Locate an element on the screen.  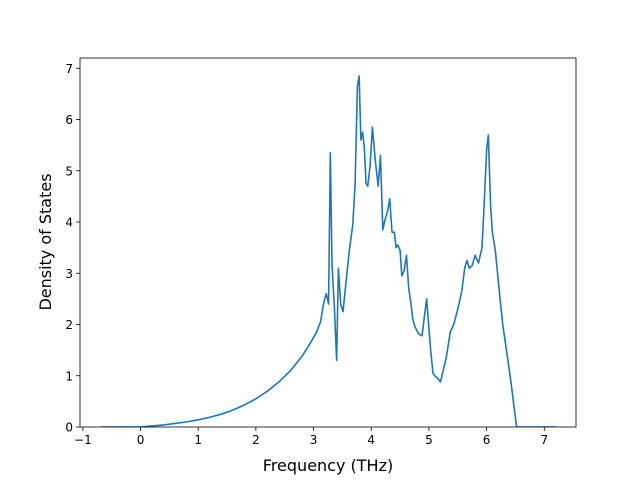
x-tick-label: 1 is located at coordinates (198, 440).